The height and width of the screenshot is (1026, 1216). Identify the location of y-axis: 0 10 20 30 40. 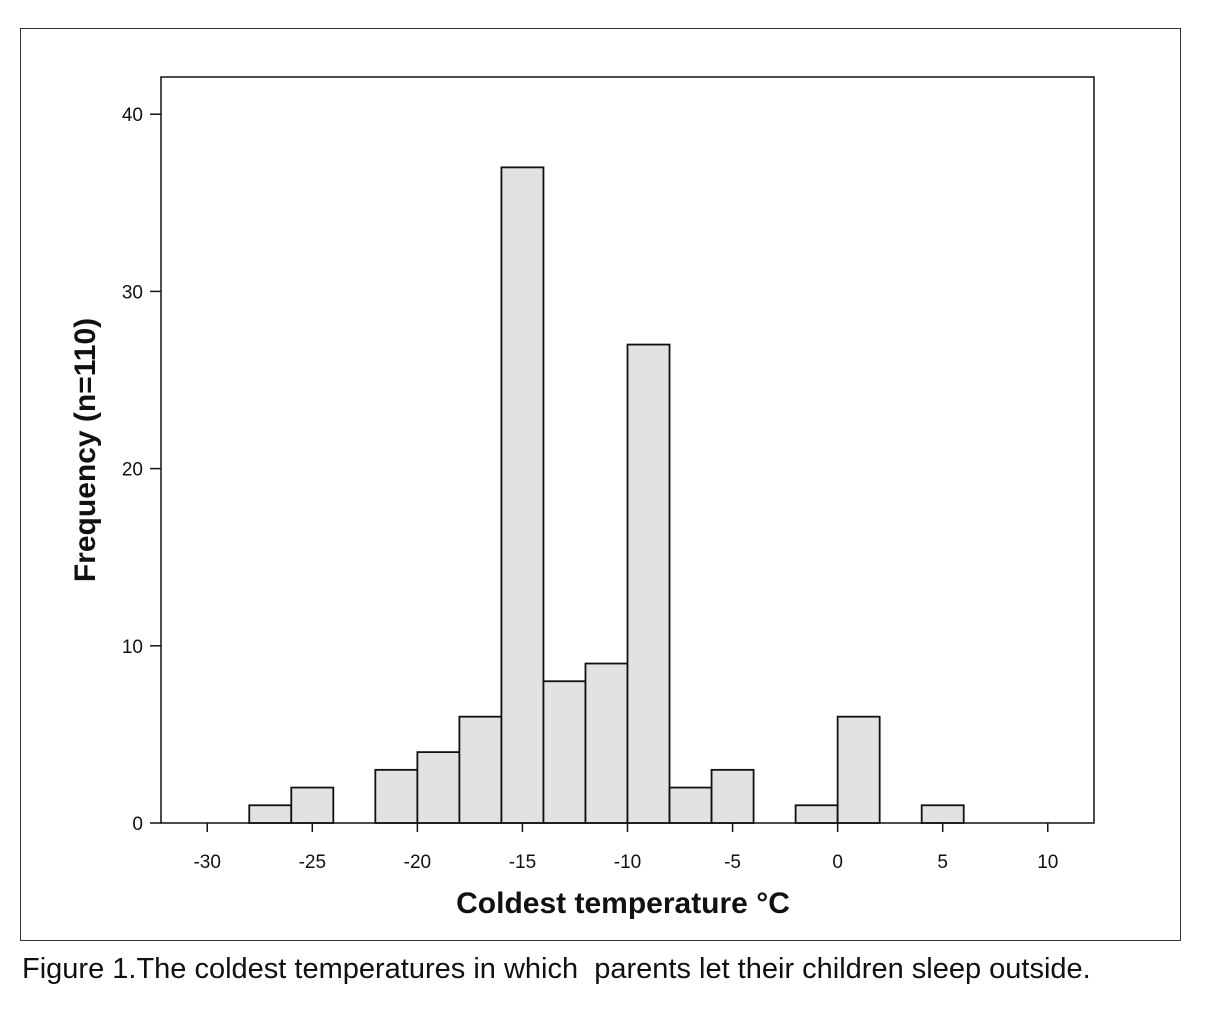
(141, 470).